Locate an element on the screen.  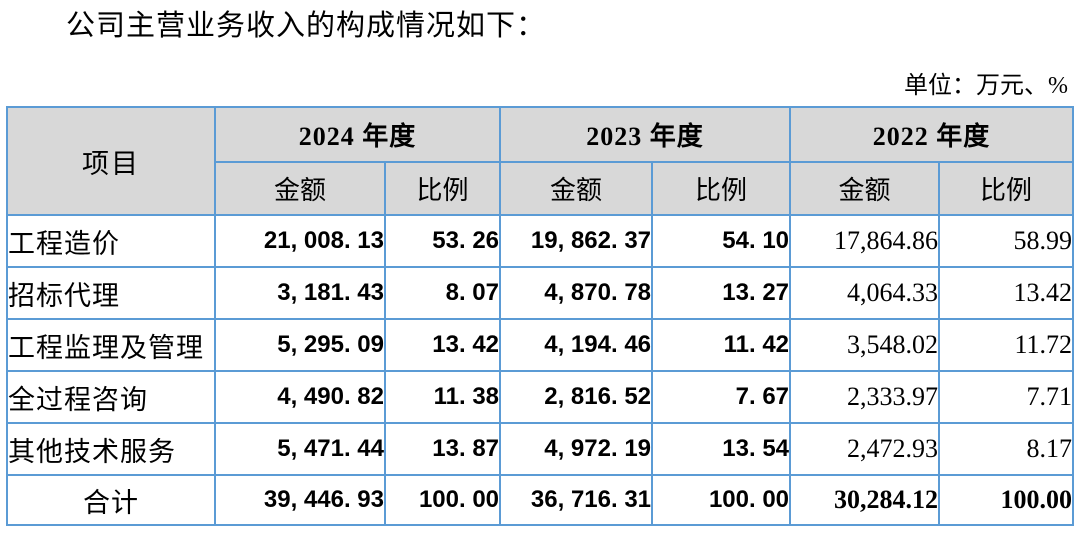
cell-2024-ratio: 100. 00 is located at coordinates (442, 500).